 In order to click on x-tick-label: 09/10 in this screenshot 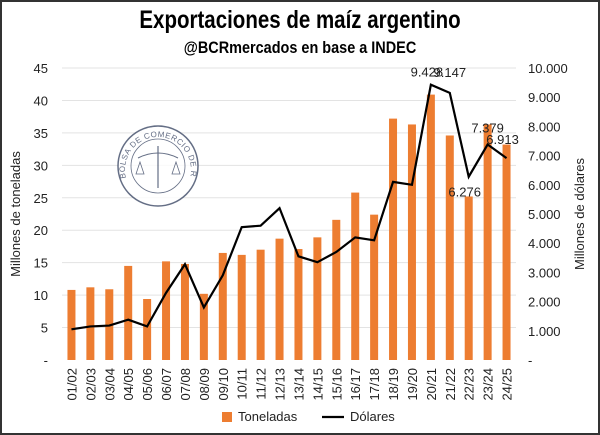, I will do `click(223, 384)`.